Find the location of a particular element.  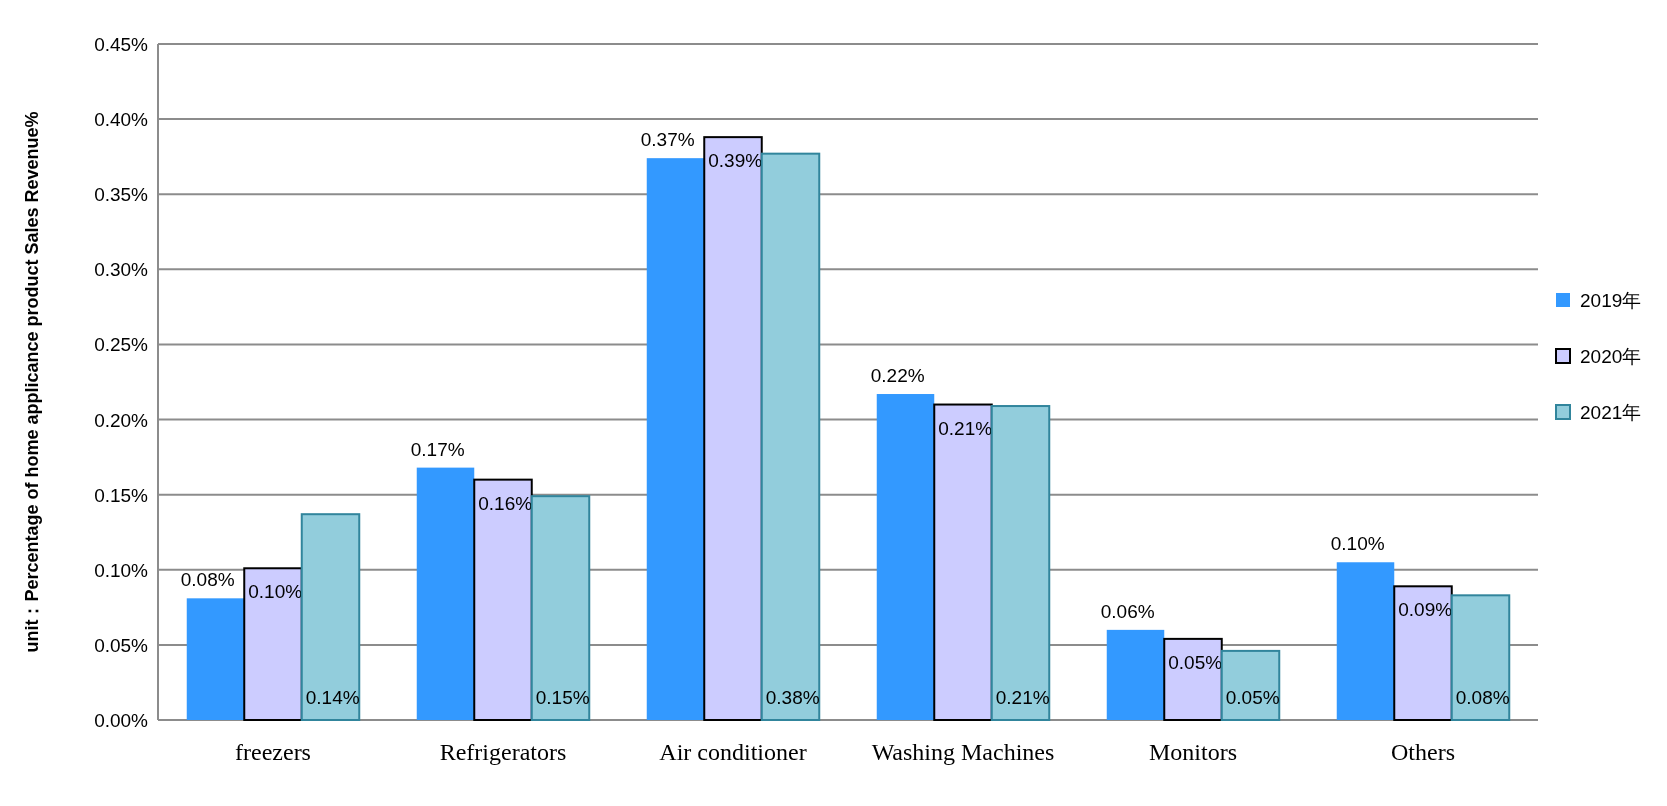

legend-label: 2019年 is located at coordinates (1611, 300).